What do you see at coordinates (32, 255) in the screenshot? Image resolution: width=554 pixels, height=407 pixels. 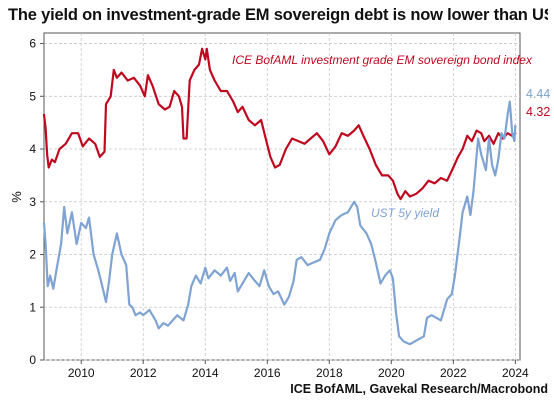 I see `y-tick-label: 2` at bounding box center [32, 255].